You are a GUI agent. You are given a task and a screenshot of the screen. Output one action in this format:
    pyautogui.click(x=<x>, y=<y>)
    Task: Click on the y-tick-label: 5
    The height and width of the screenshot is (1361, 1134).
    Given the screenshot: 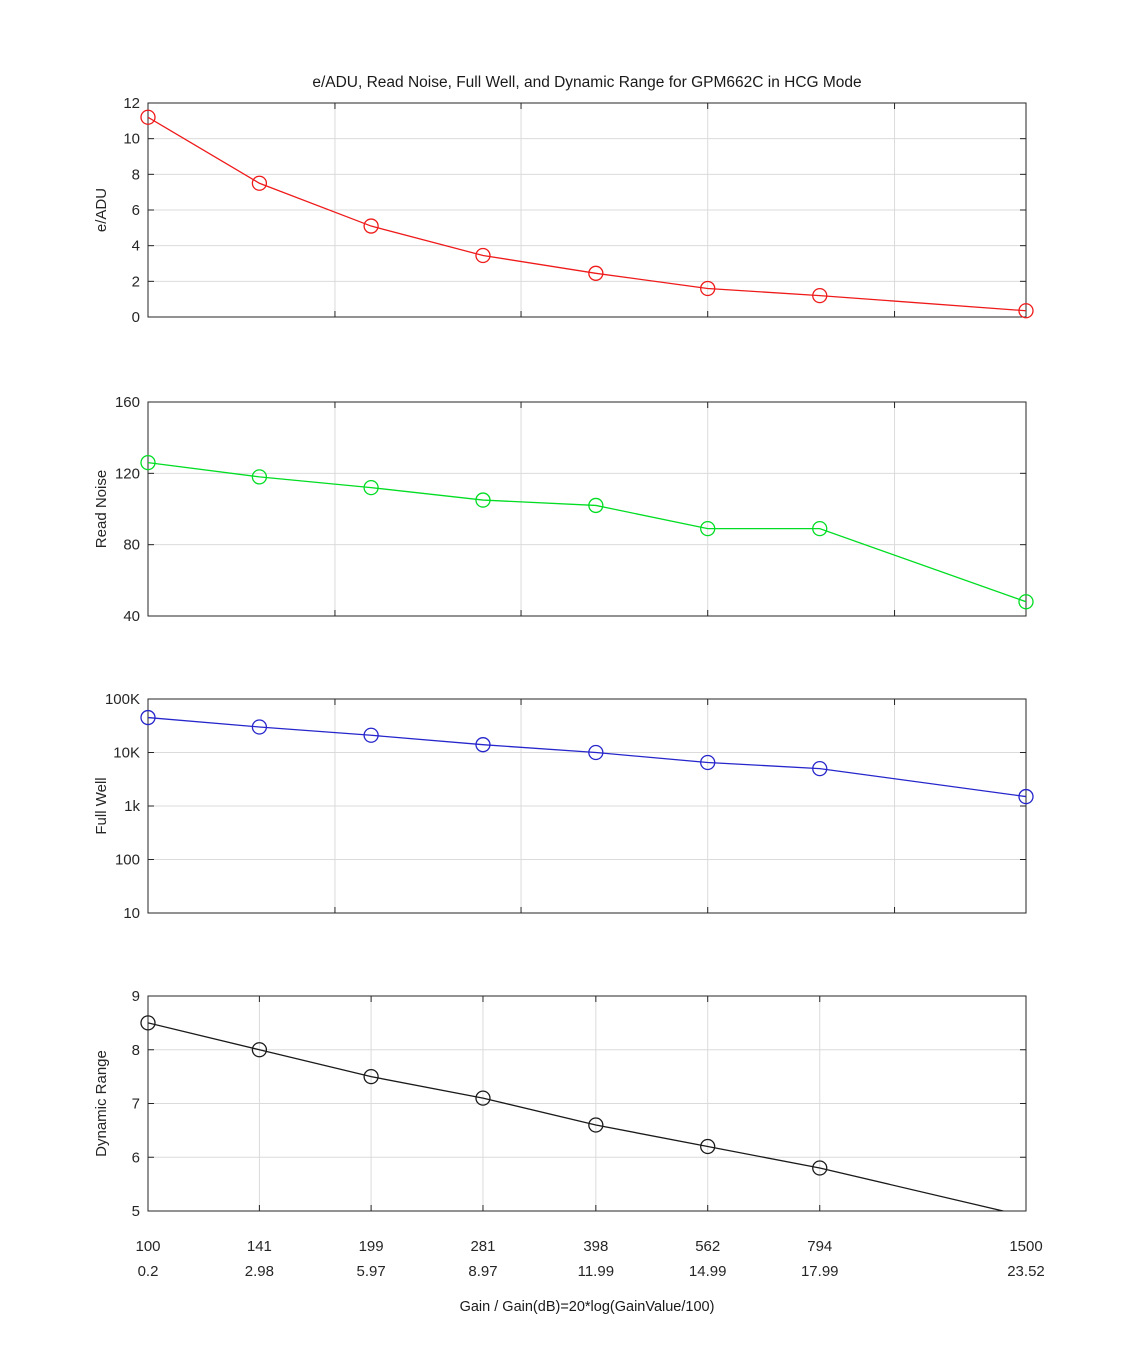 What is the action you would take?
    pyautogui.click(x=136, y=1211)
    